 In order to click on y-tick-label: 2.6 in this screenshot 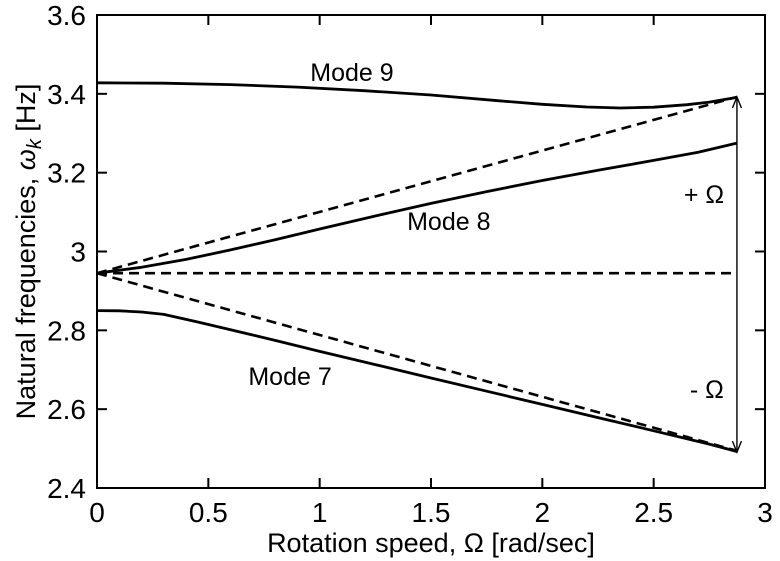, I will do `click(66, 409)`.